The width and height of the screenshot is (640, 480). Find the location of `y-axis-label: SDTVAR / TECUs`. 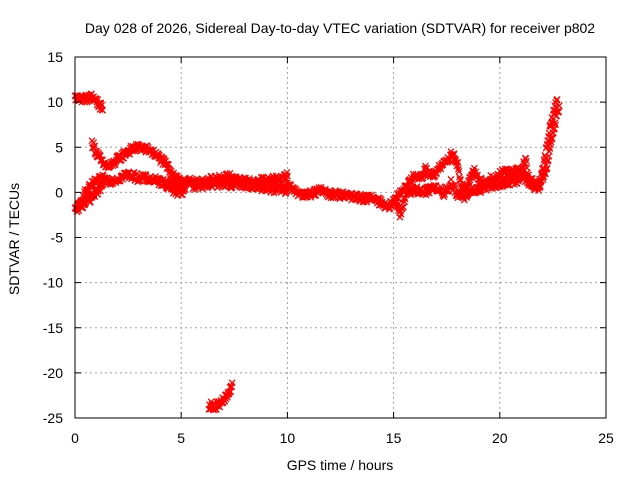

y-axis-label: SDTVAR / TECUs is located at coordinates (14, 239).